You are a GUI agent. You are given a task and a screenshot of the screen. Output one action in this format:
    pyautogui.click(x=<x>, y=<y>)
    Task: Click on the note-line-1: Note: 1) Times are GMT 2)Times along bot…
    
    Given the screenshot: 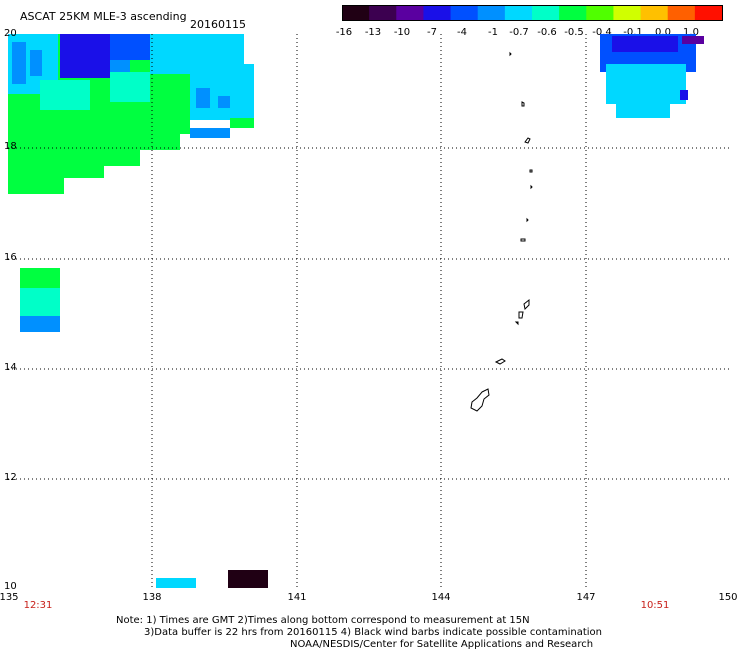 What is the action you would take?
    pyautogui.click(x=323, y=620)
    